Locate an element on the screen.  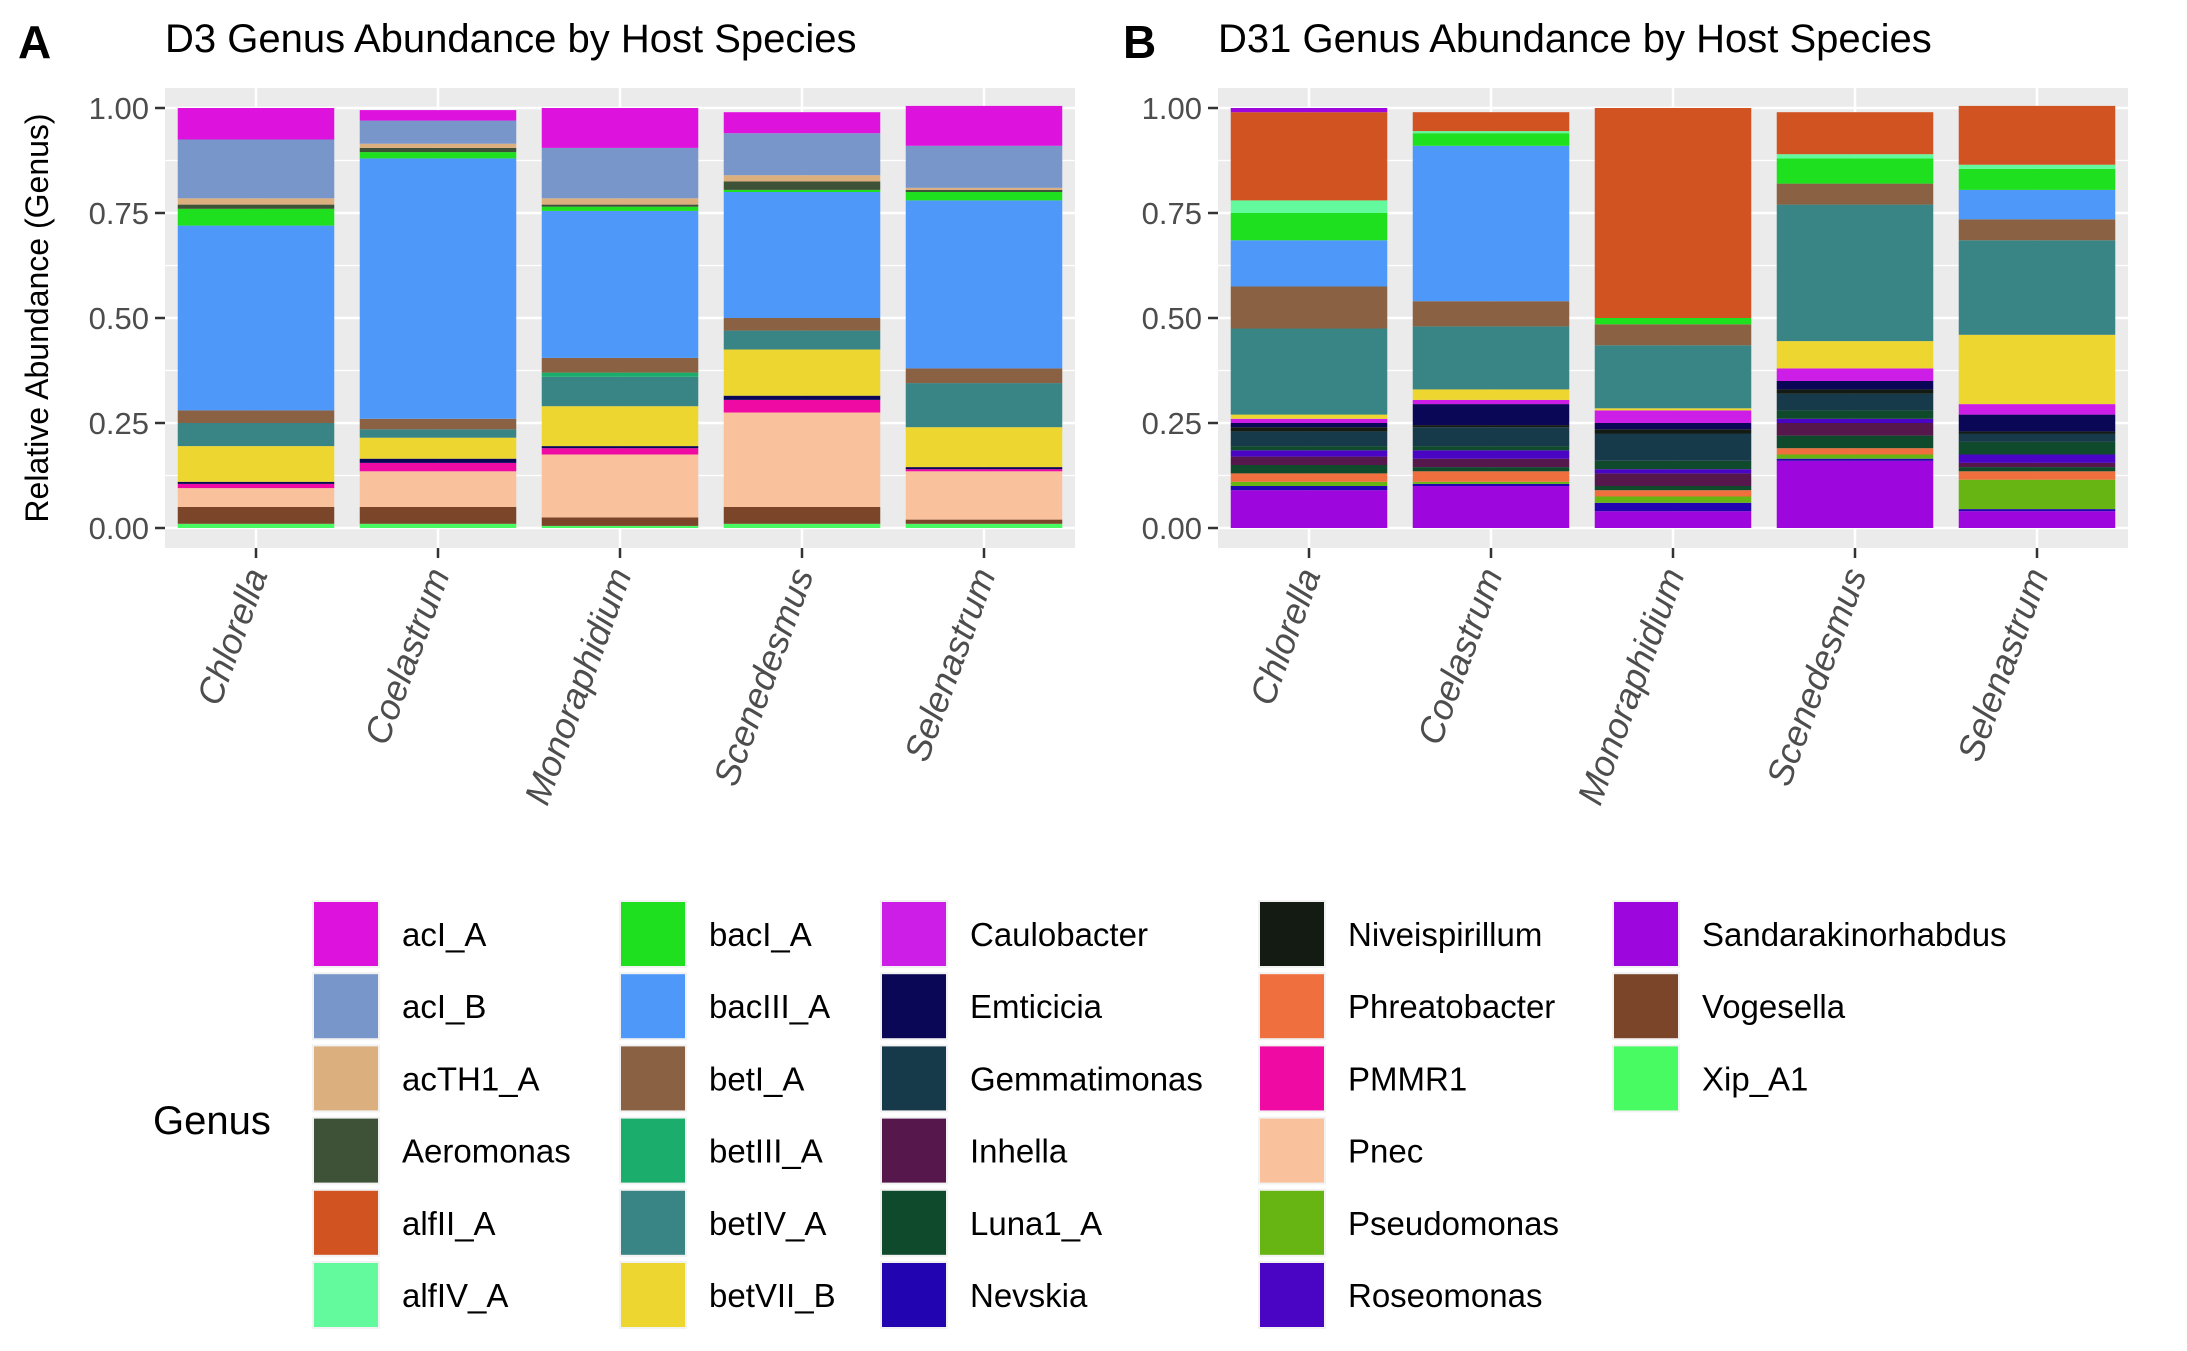
panel-a-bar-coelastrum-pnec is located at coordinates (438, 489).